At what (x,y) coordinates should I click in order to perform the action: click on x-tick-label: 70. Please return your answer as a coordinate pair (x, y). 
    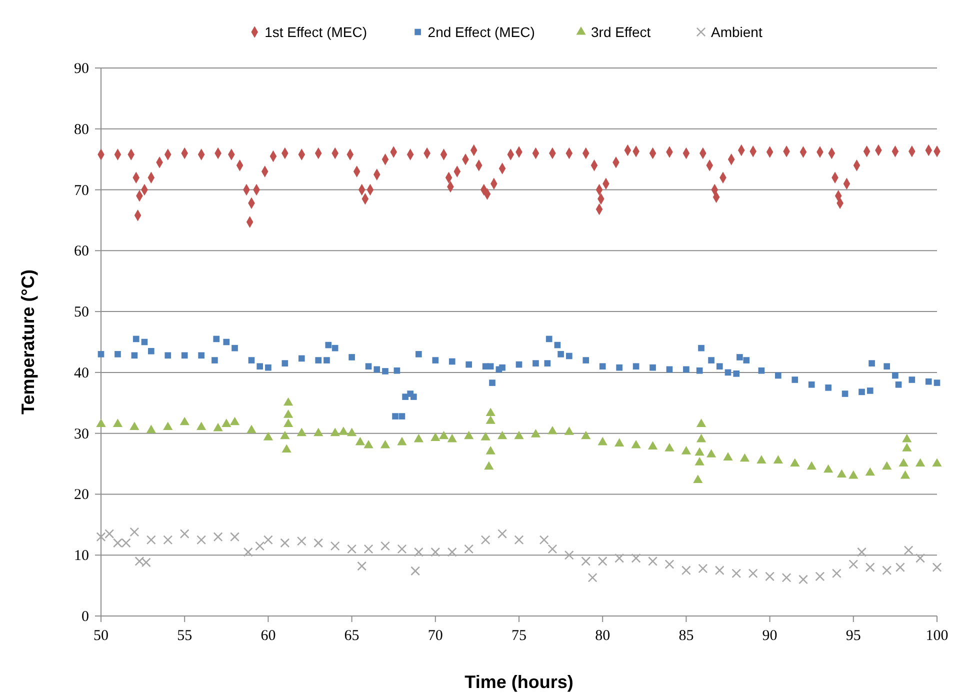
    Looking at the image, I should click on (435, 636).